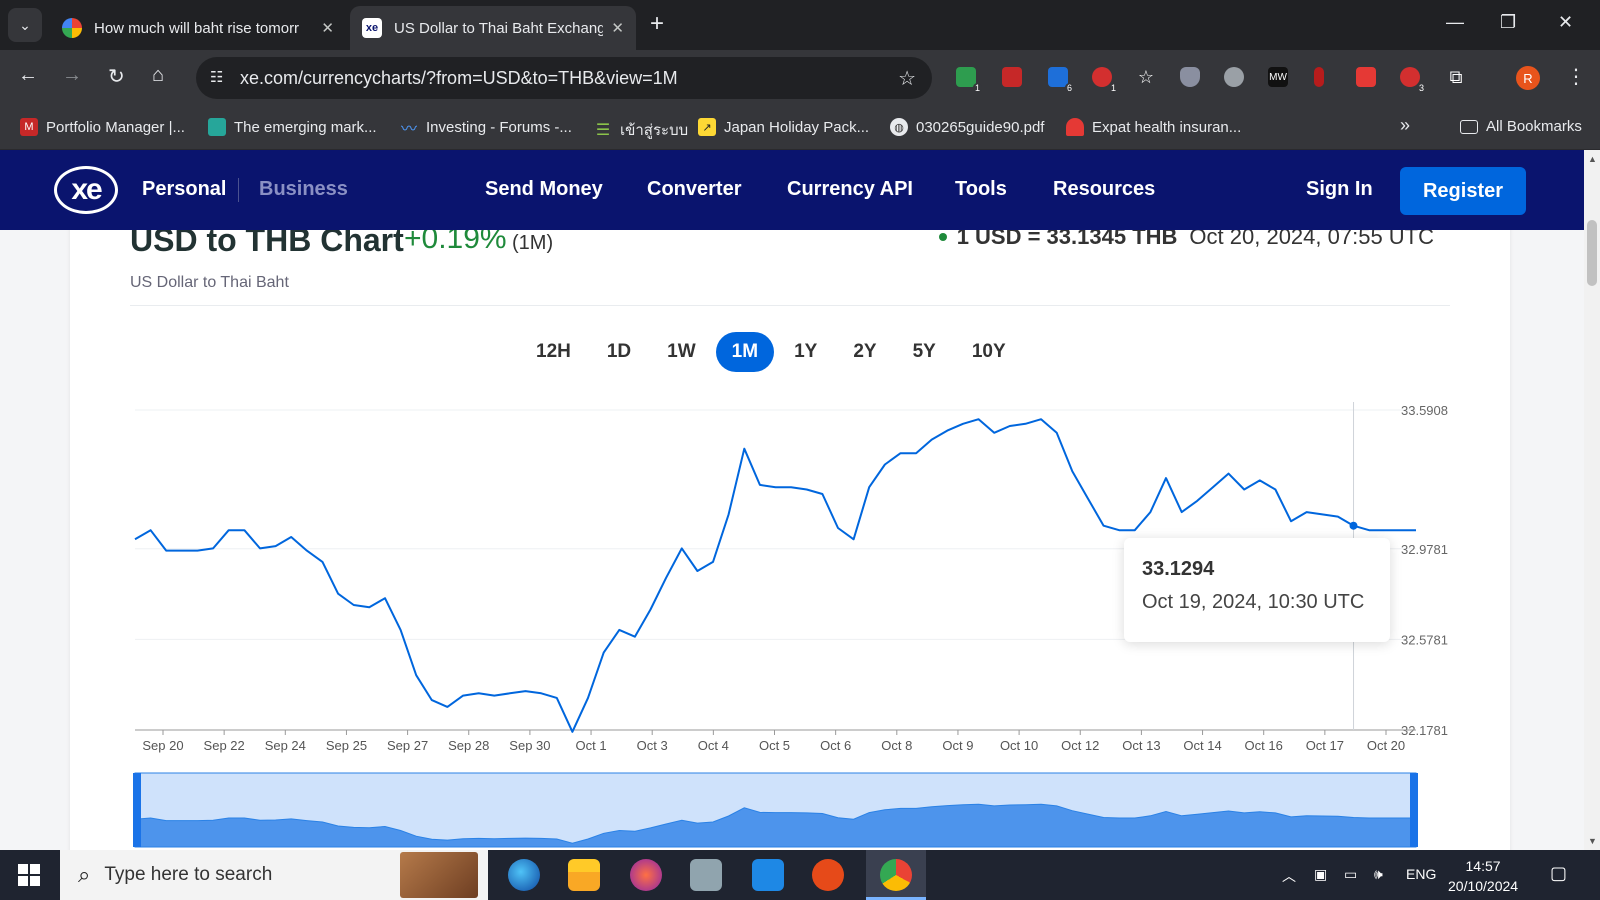 The image size is (1600, 900). What do you see at coordinates (681, 351) in the screenshot?
I see `period-button-1w: 1W` at bounding box center [681, 351].